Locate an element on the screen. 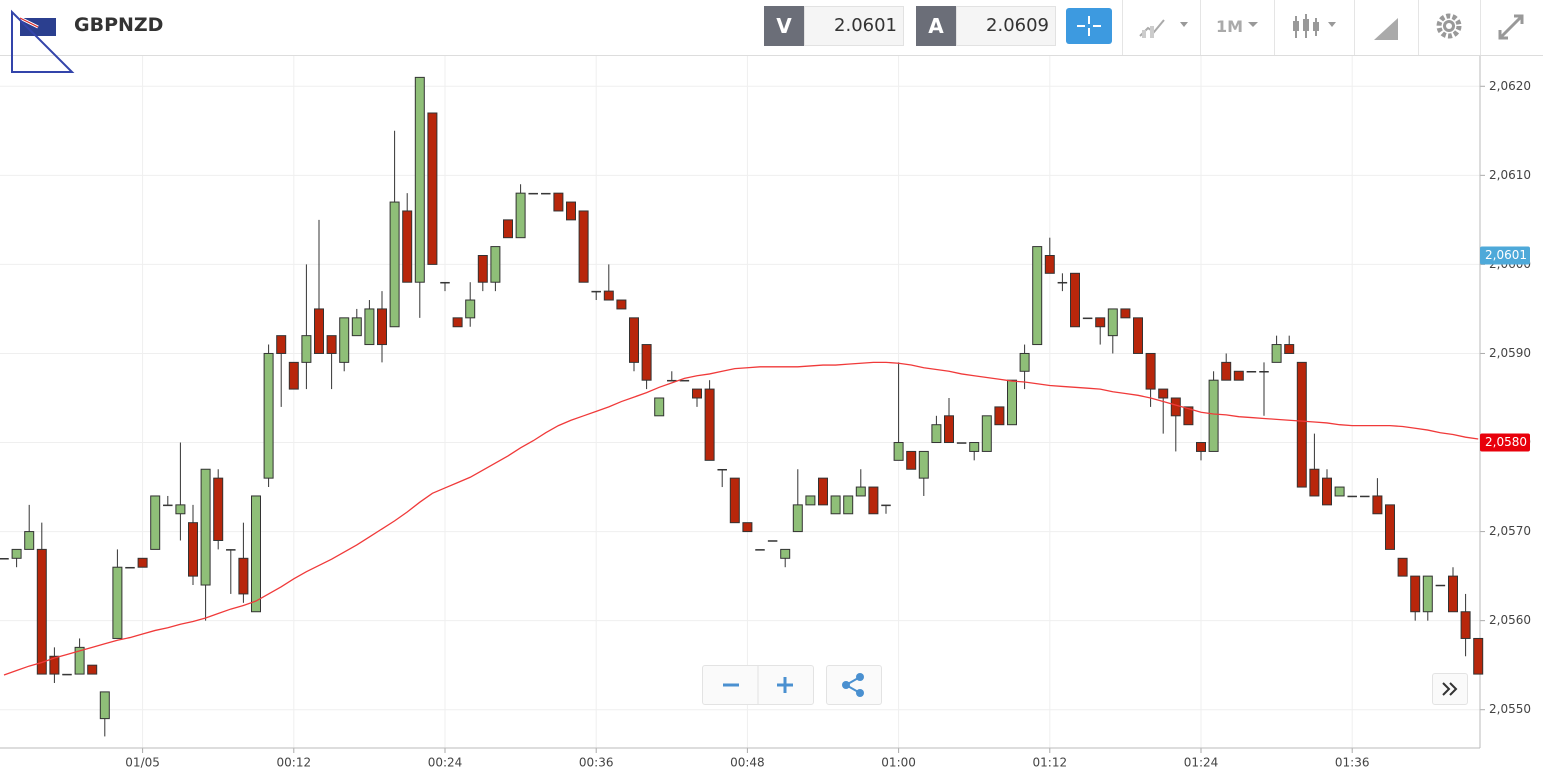  y-tick-label: 2,0610 is located at coordinates (1510, 175).